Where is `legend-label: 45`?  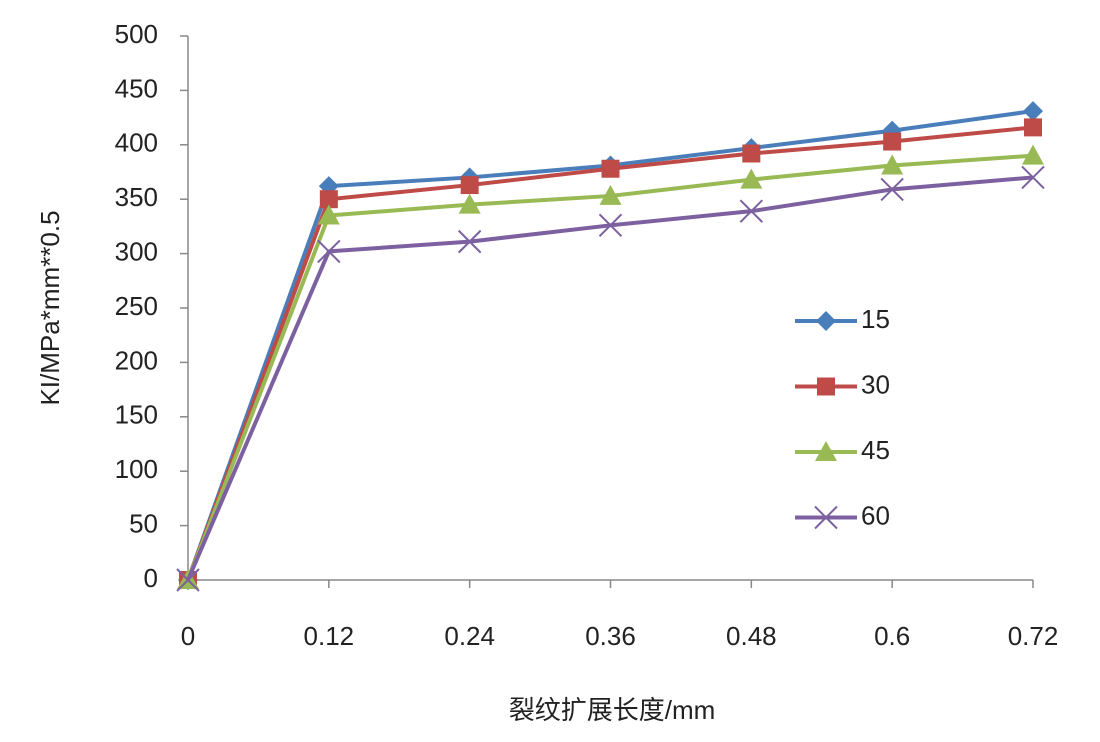 legend-label: 45 is located at coordinates (875, 450).